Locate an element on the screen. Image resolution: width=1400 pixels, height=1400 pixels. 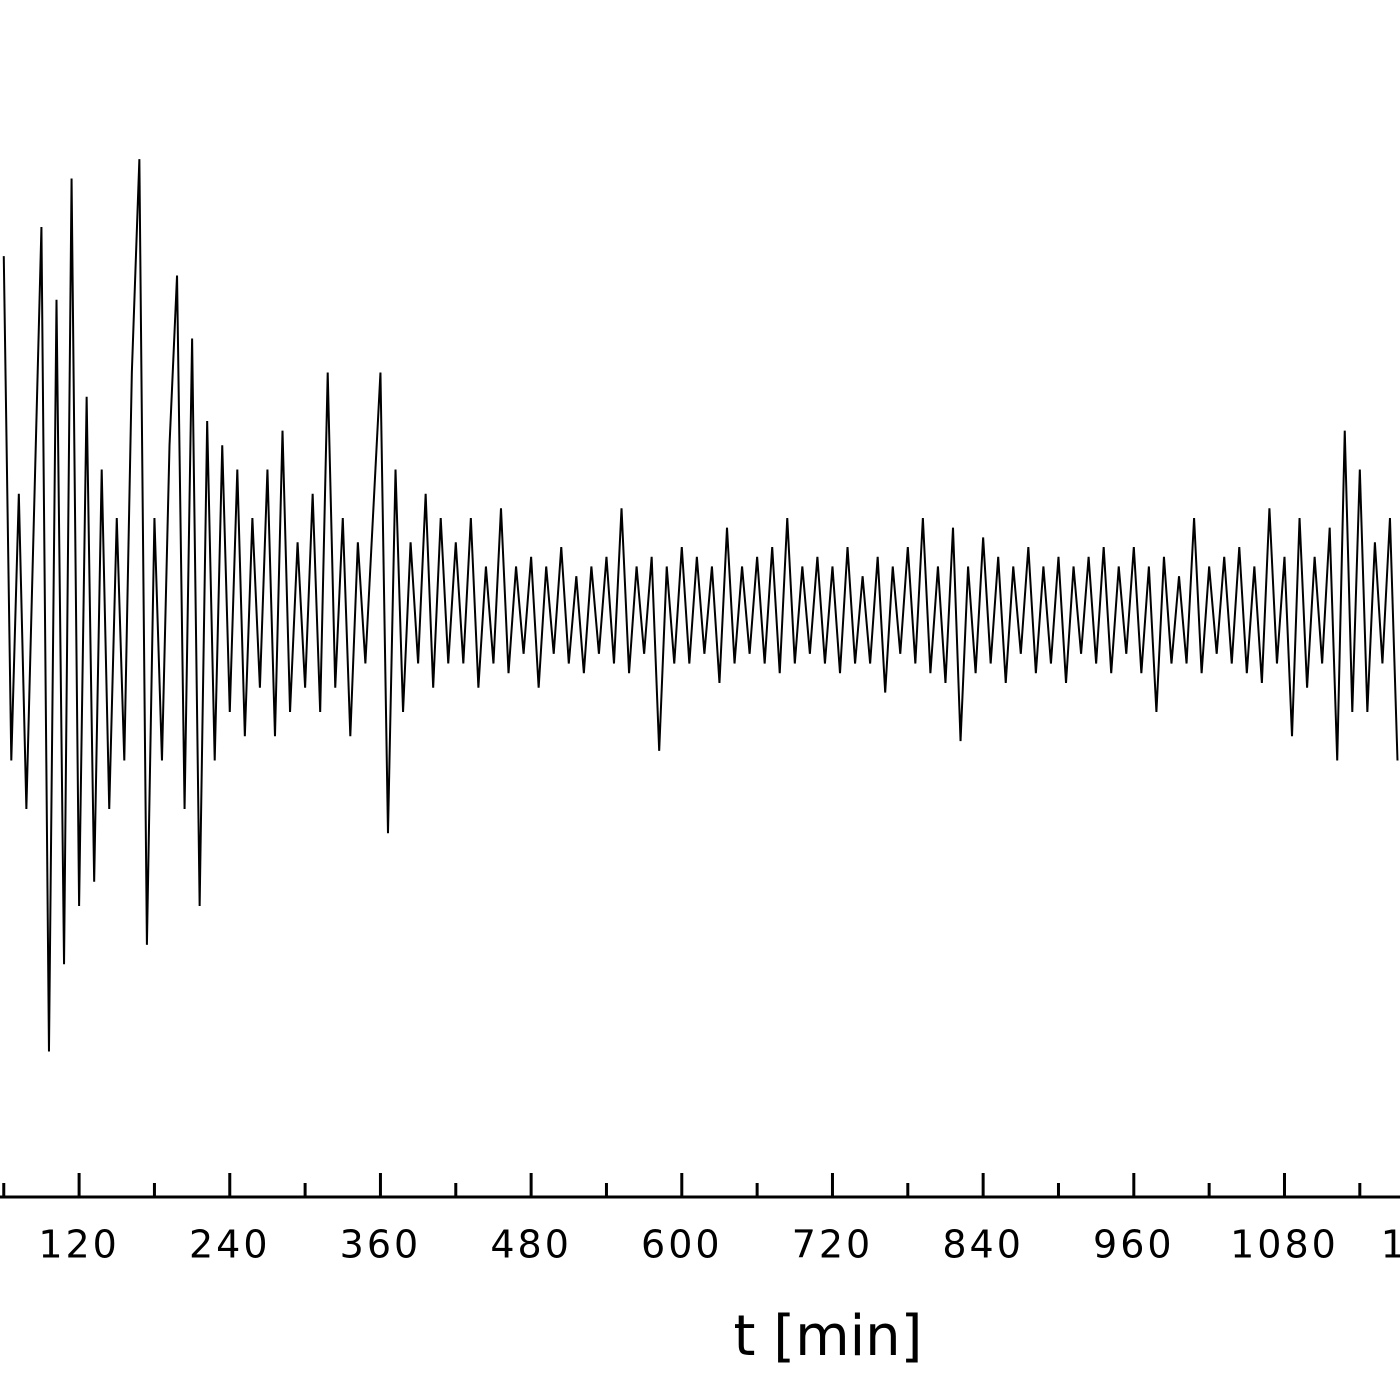
x-tick-label: 960 is located at coordinates (1134, 1245).